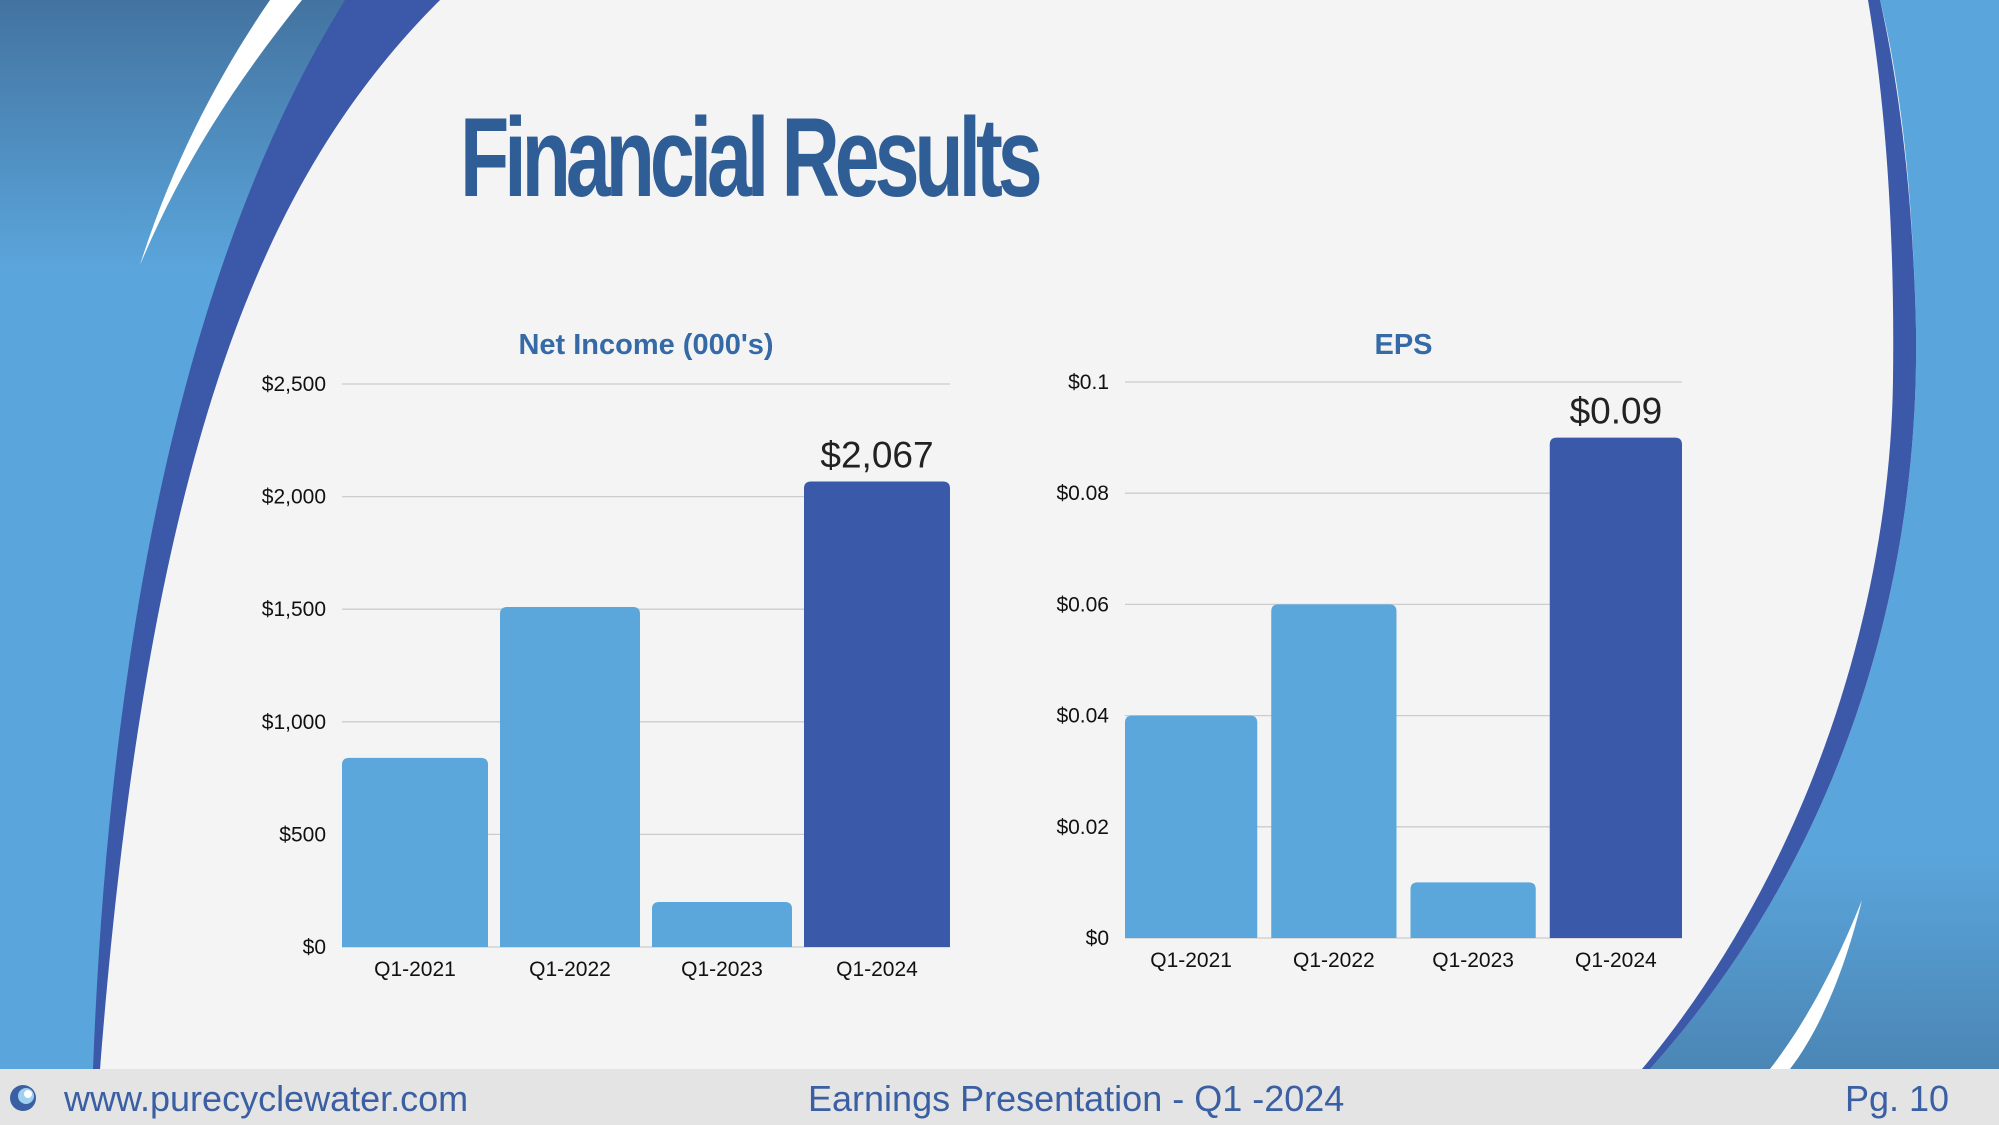 This screenshot has height=1125, width=1999. I want to click on eps-y-tick-label: $0.04, so click(1082, 716).